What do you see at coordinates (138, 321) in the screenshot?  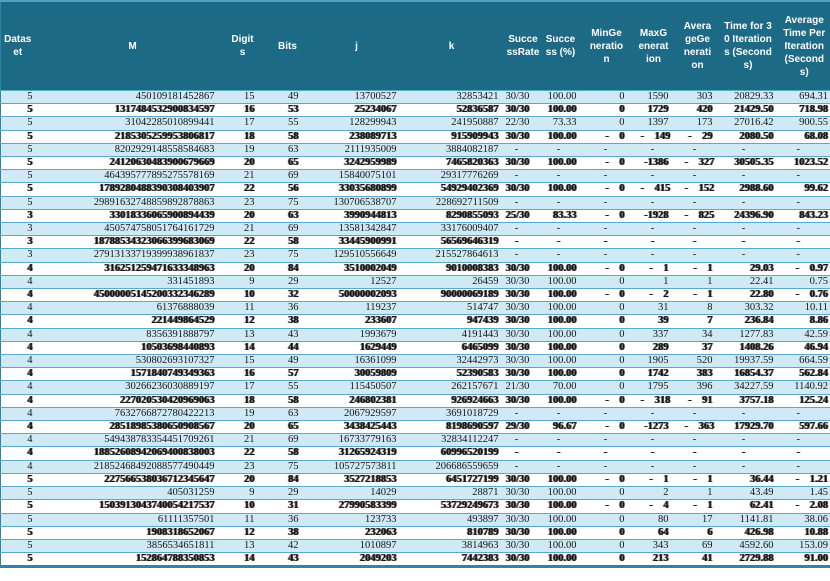 I see `cell-m: 221449864529` at bounding box center [138, 321].